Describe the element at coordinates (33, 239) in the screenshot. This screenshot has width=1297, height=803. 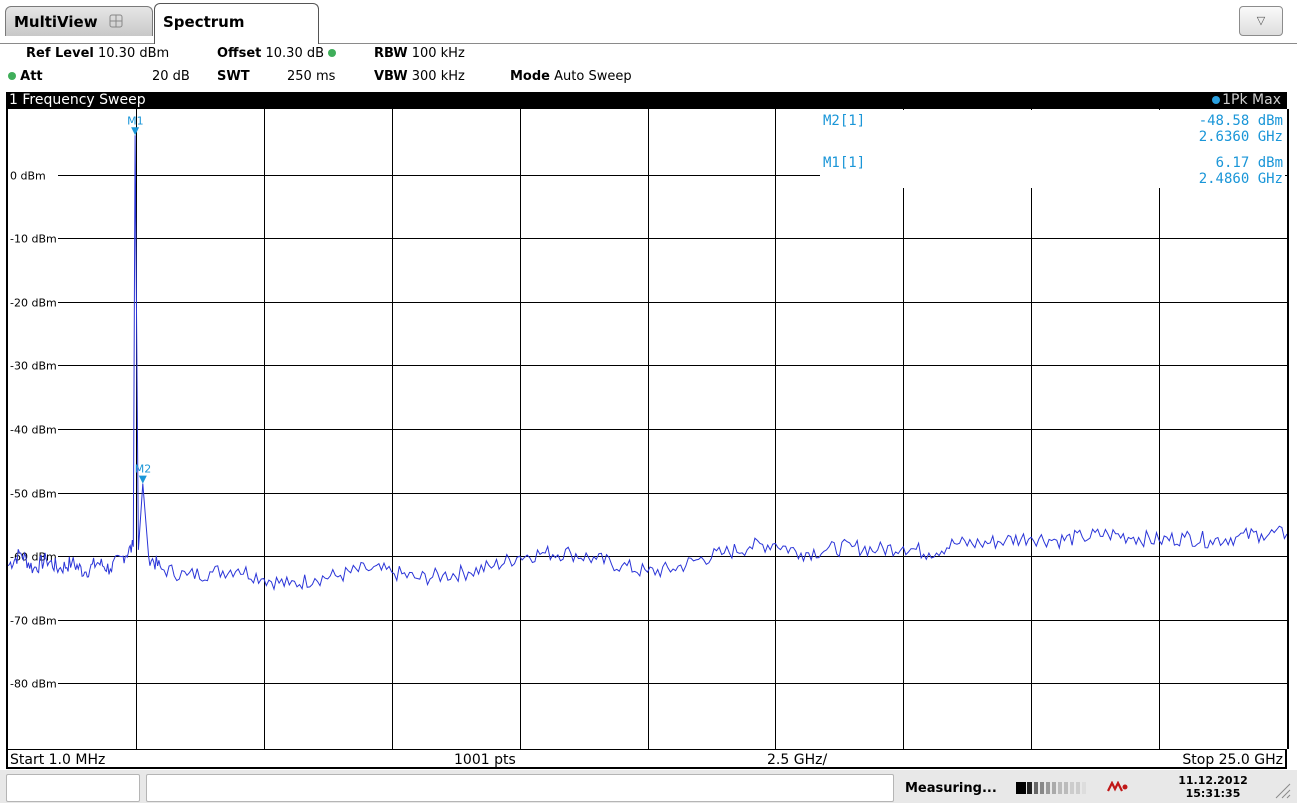
I see `y-tick-label: -10 dBm` at that location.